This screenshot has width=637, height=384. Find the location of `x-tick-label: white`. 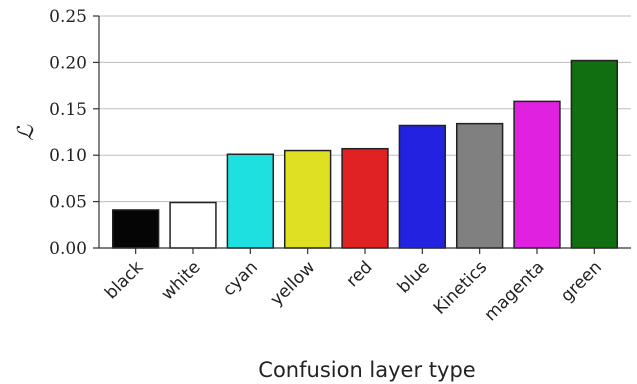

x-tick-label: white is located at coordinates (180, 280).